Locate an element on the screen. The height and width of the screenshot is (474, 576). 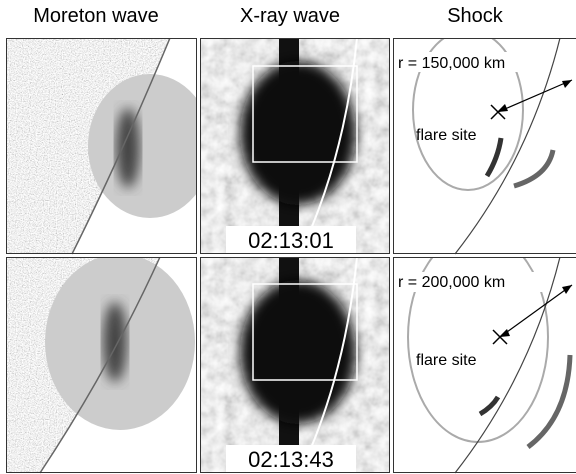
column-header: Moreton wave is located at coordinates (96, 16).